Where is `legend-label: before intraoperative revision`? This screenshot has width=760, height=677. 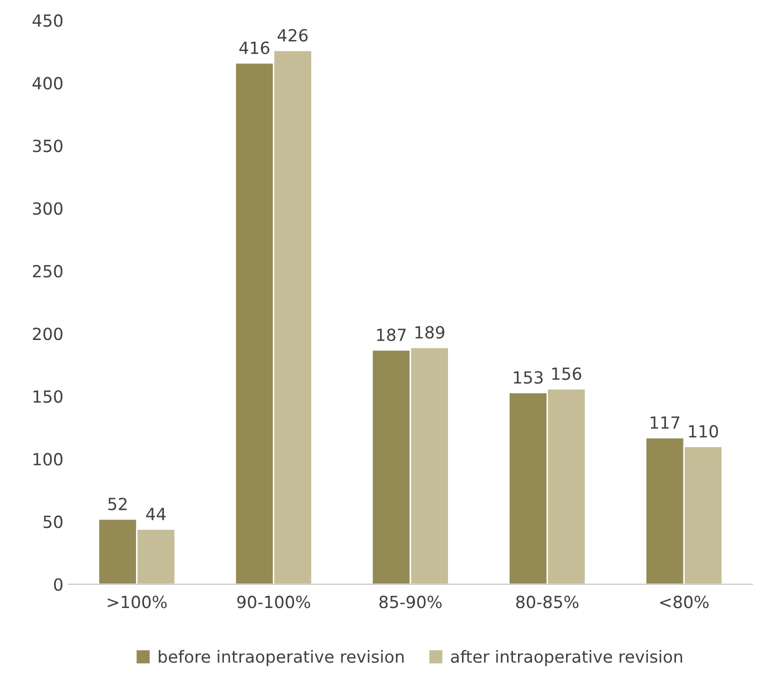 legend-label: before intraoperative revision is located at coordinates (281, 658).